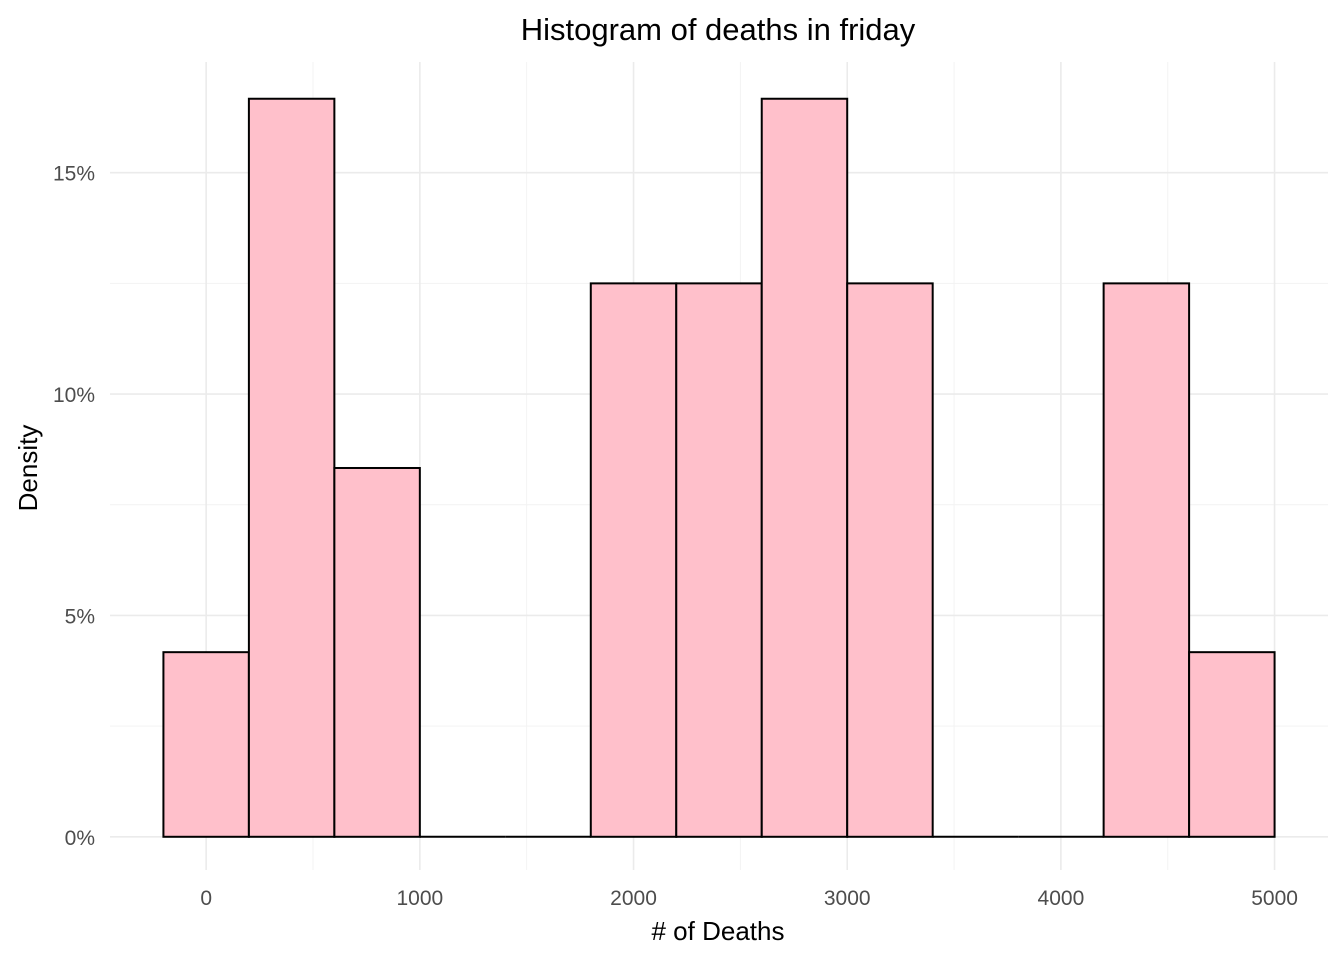 Image resolution: width=1344 pixels, height=960 pixels. I want to click on x-axis-title: # of Deaths, so click(718, 931).